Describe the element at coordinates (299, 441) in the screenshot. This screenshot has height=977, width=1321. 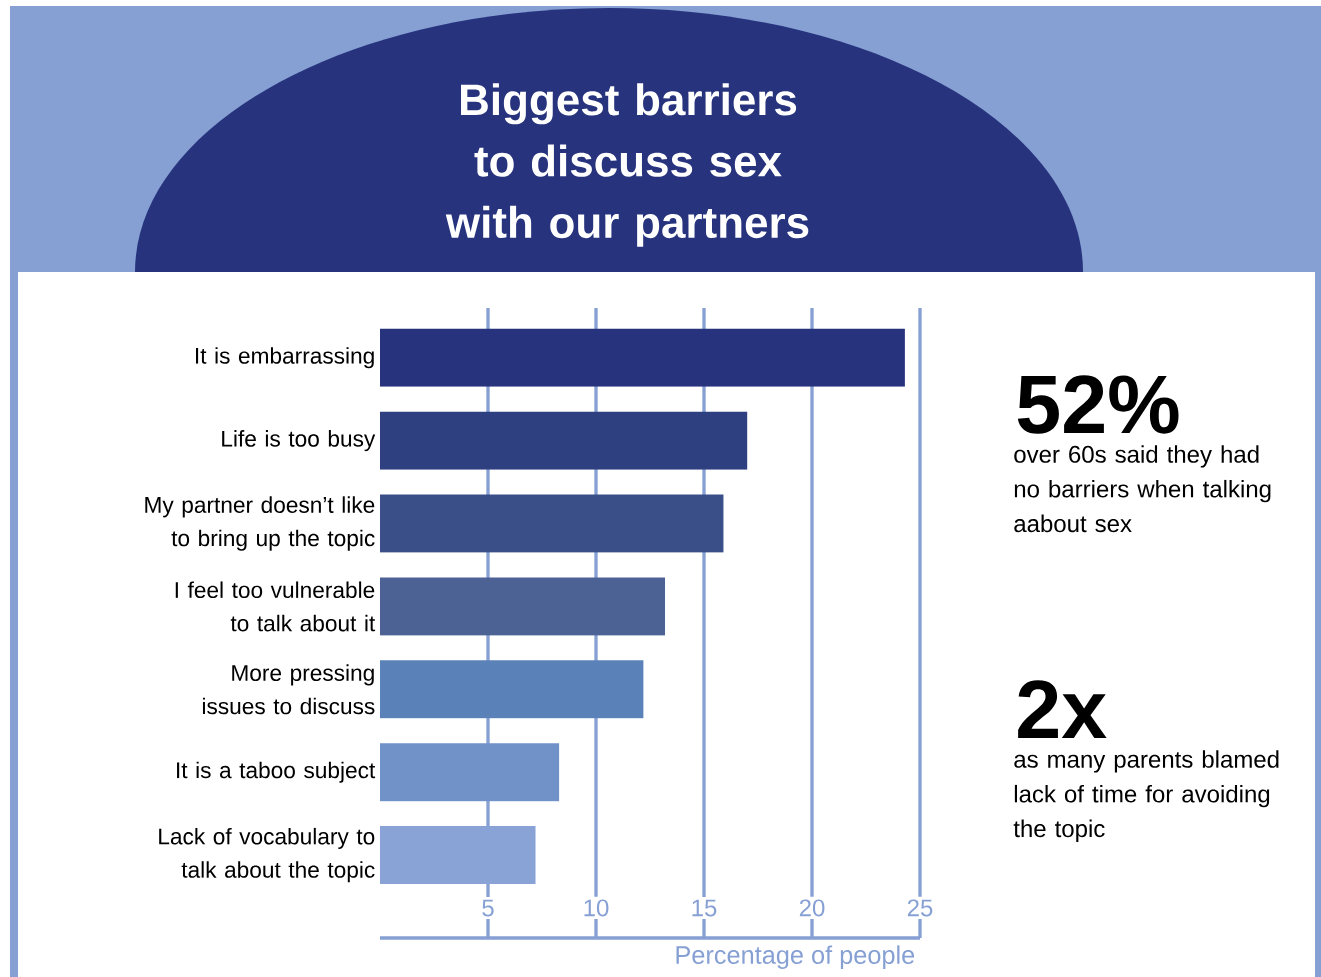
I see `y-tick-label: Life is too busy` at that location.